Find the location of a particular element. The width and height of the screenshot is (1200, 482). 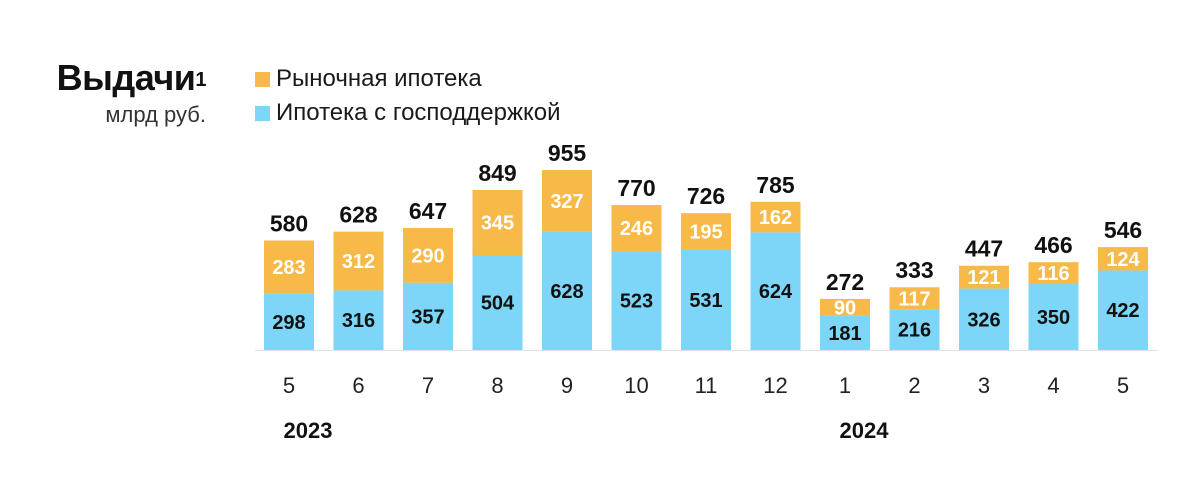

bar-value-label-state: 504 is located at coordinates (498, 304).